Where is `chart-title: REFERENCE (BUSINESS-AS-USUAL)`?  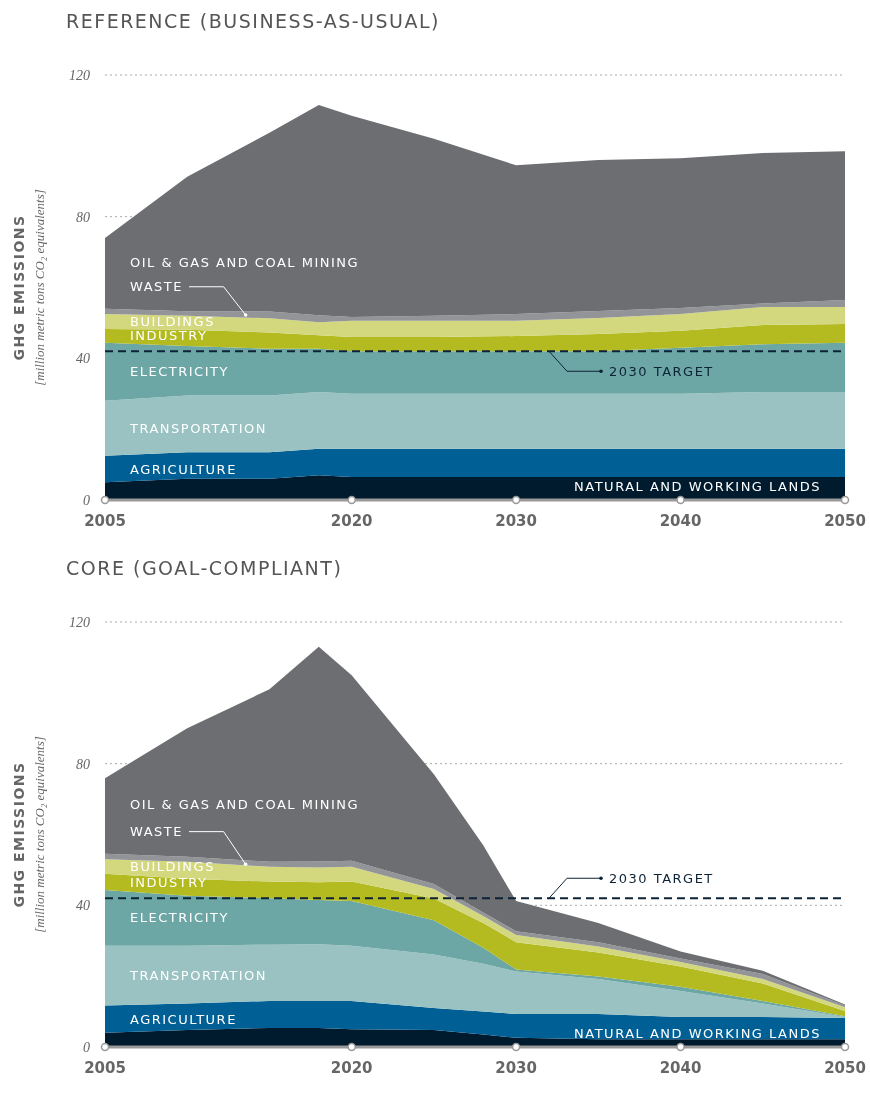
chart-title: REFERENCE (BUSINESS-AS-USUAL) is located at coordinates (253, 21).